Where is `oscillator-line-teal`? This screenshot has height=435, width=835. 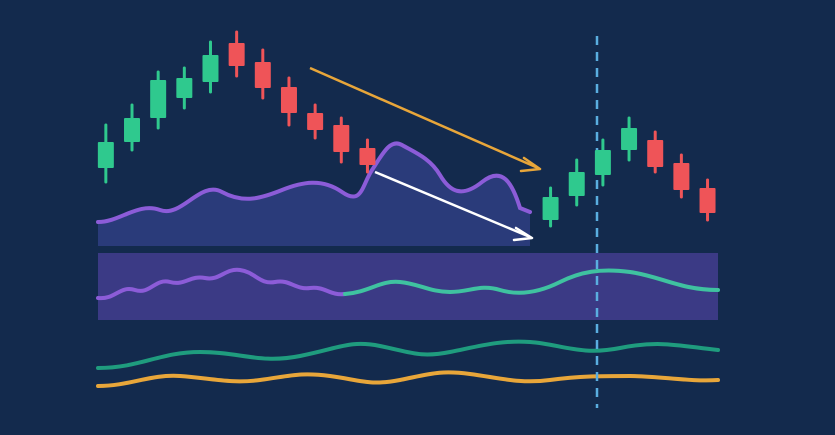 oscillator-line-teal is located at coordinates (531, 282).